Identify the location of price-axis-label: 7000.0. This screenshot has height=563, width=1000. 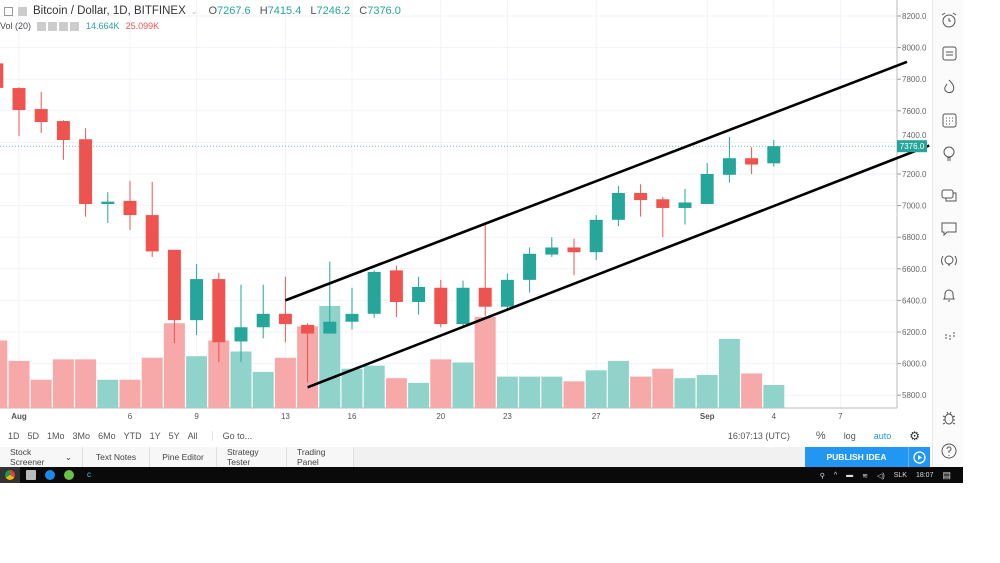
(914, 206).